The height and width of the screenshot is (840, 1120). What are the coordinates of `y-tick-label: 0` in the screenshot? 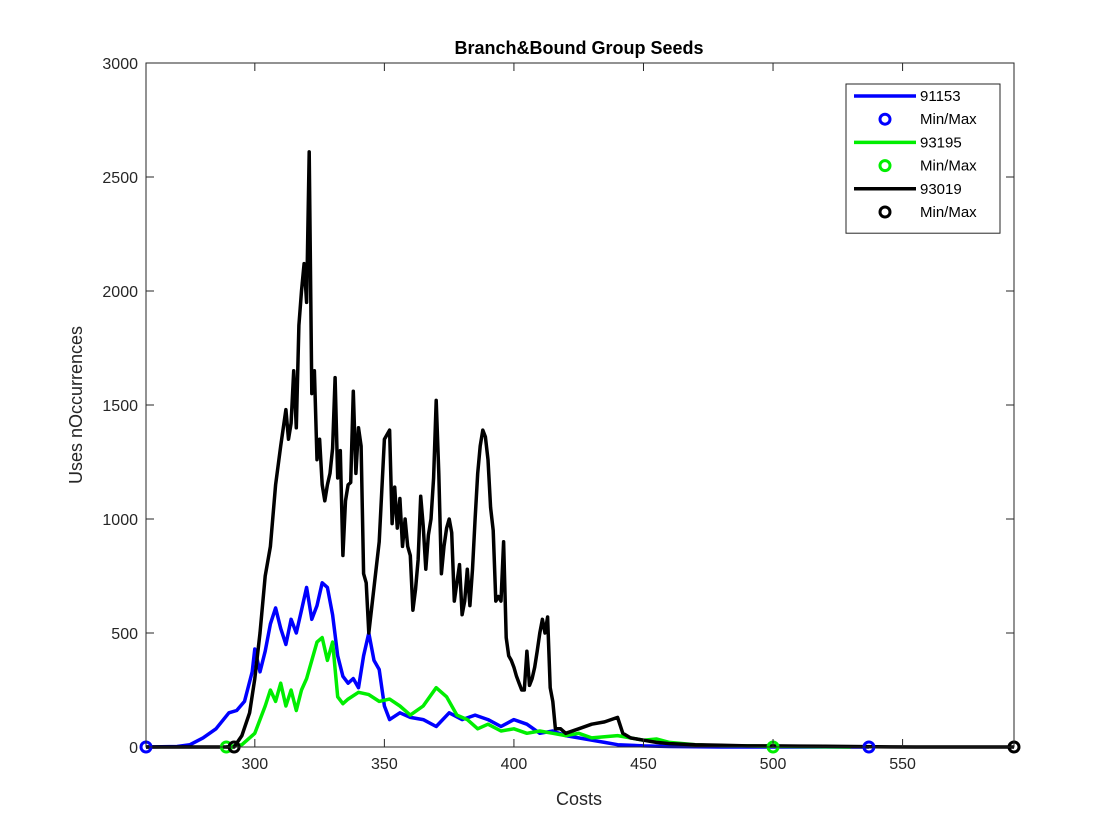 It's located at (133, 748).